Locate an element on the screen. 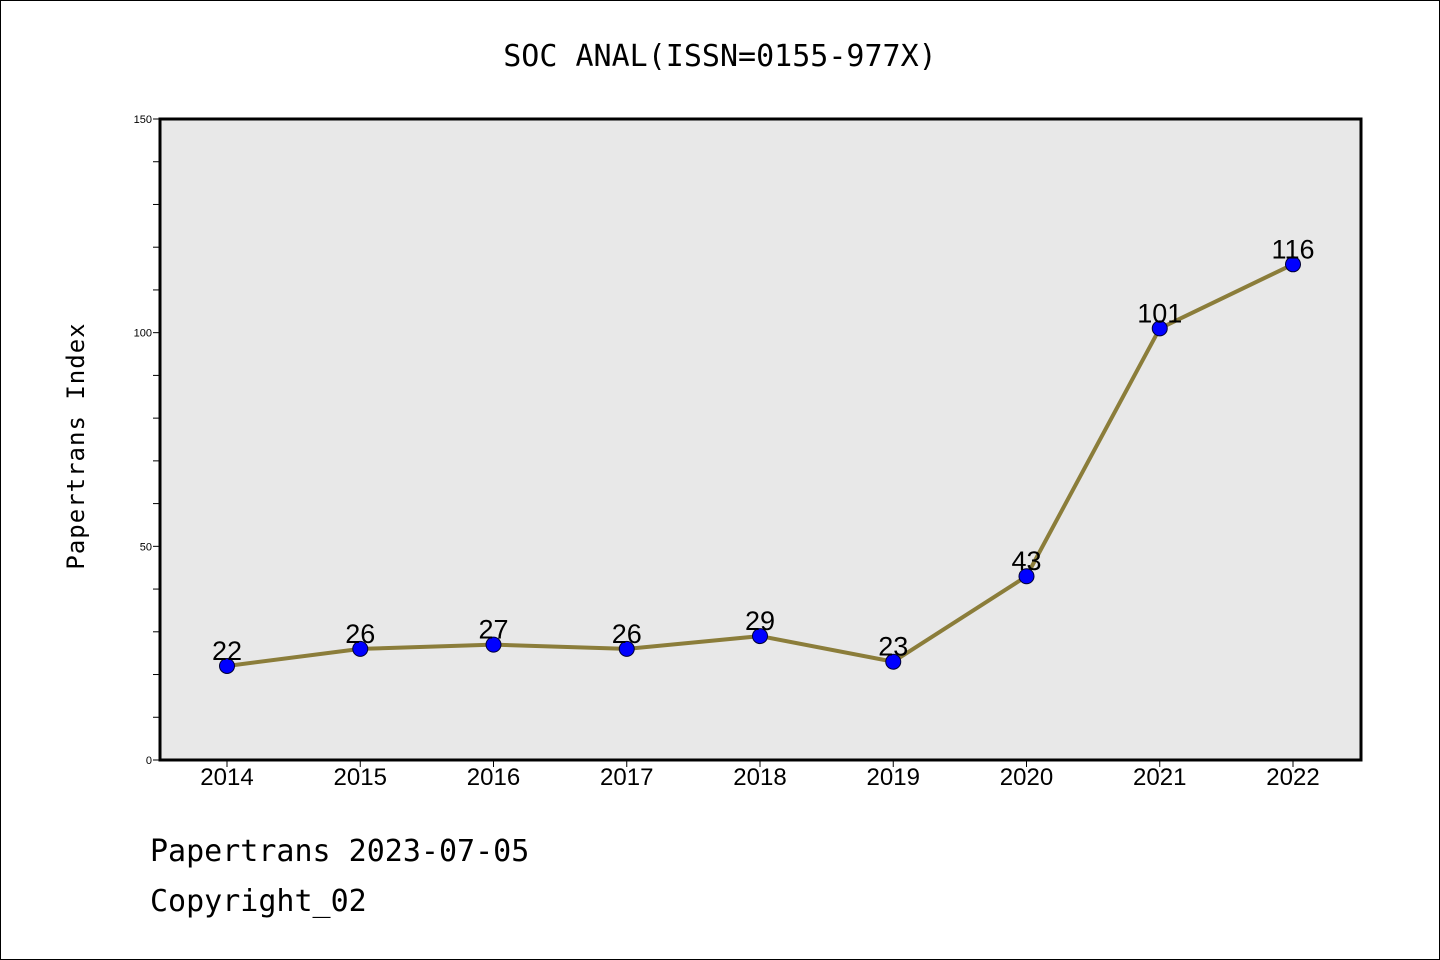 This screenshot has height=960, width=1440. y-axis: 0 50 100 150 is located at coordinates (147, 440).